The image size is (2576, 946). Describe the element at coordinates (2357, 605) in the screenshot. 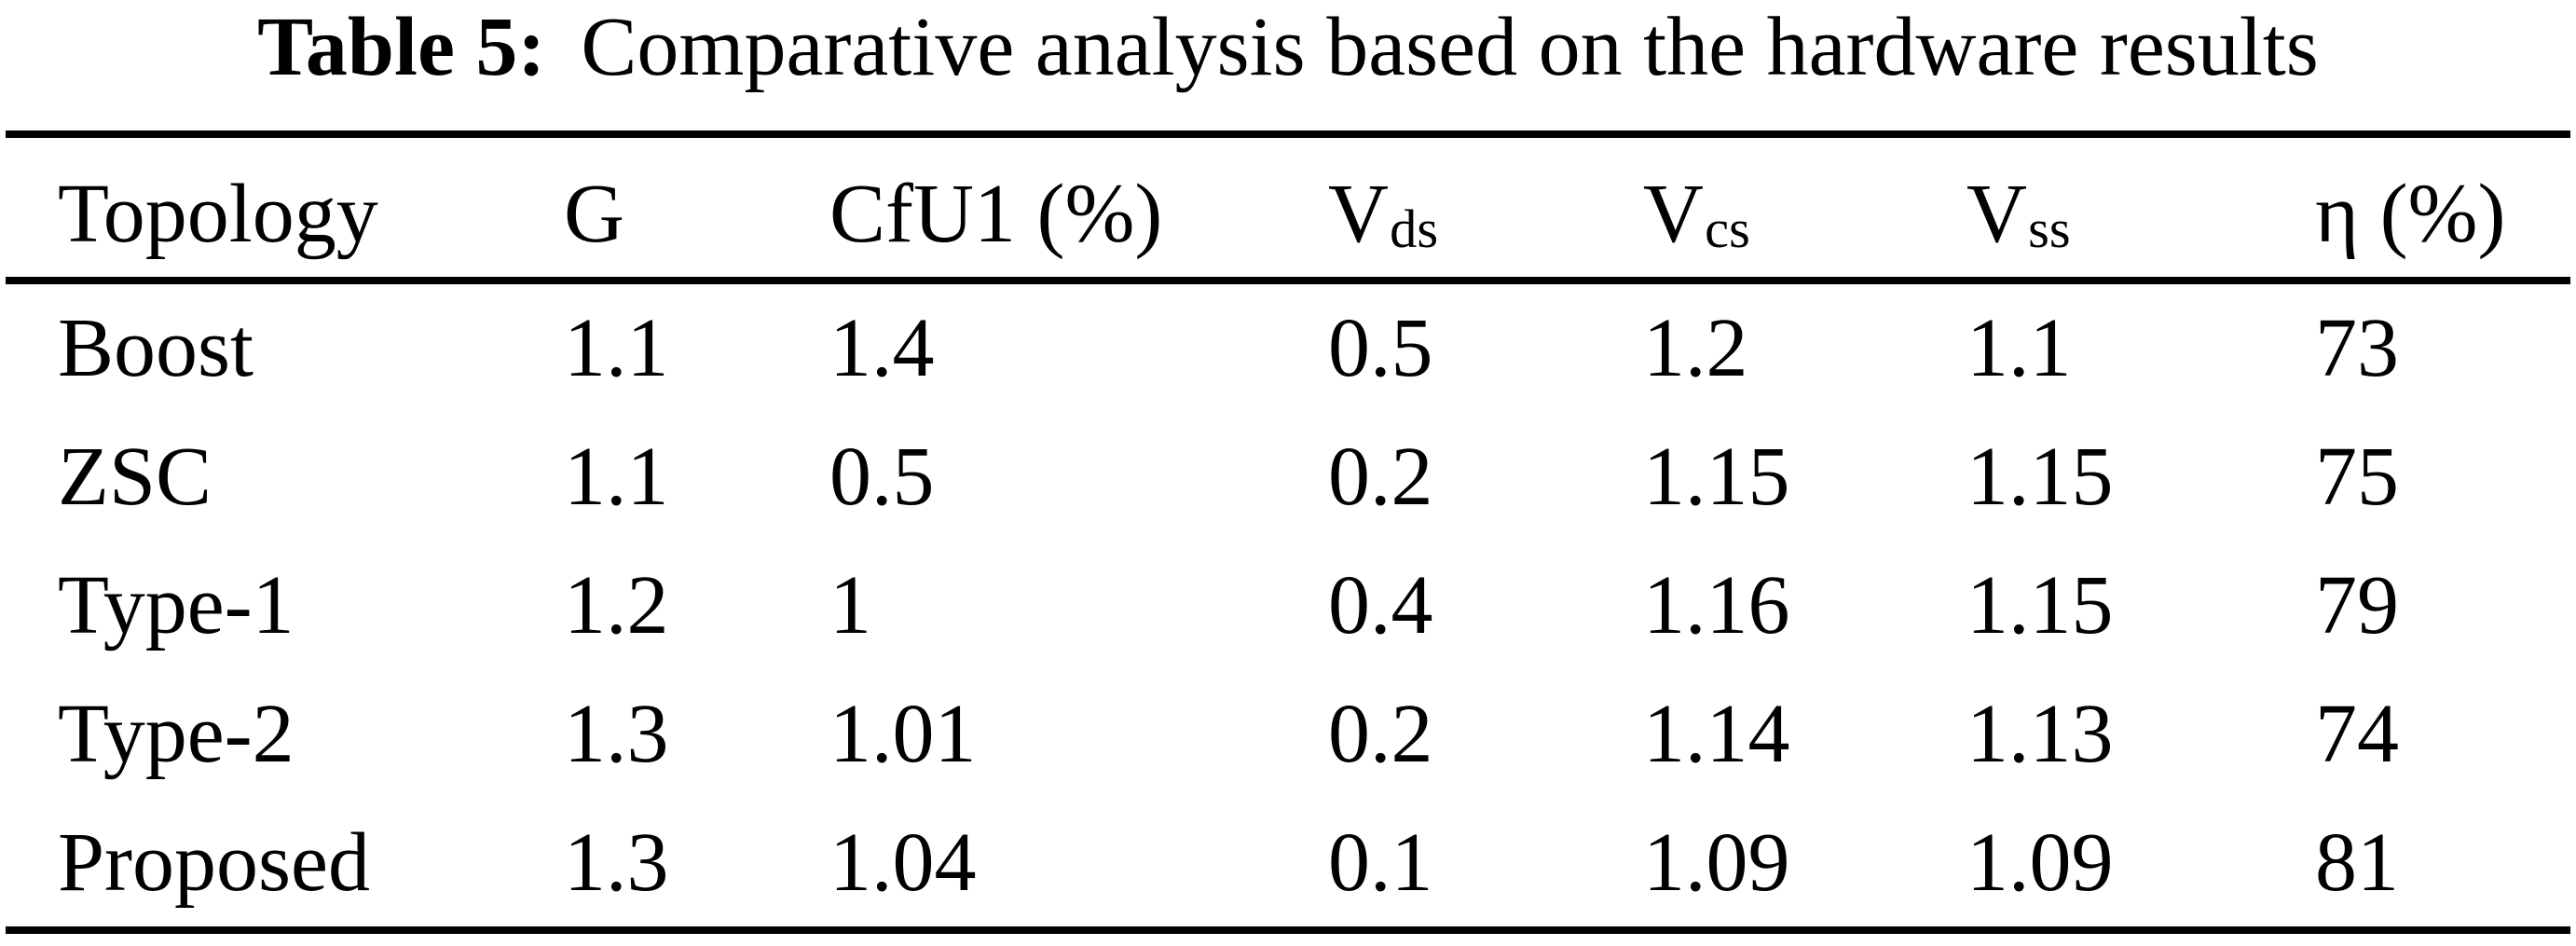

I see `table-cell: 79` at that location.